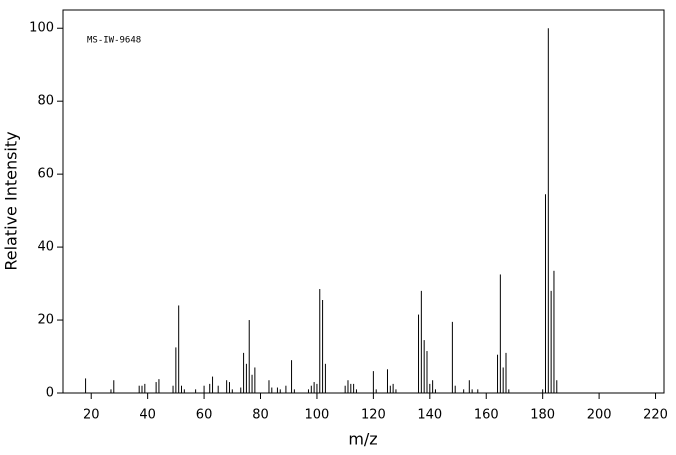  What do you see at coordinates (11, 200) in the screenshot?
I see `y-axis-label: Relative Intensity` at bounding box center [11, 200].